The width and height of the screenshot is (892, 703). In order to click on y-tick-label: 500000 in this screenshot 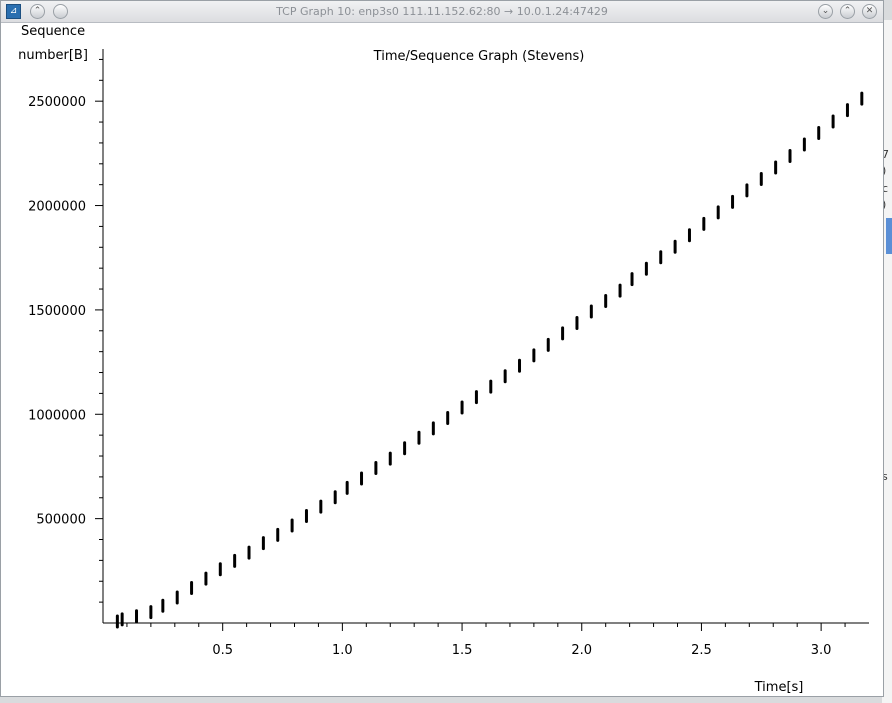, I will do `click(61, 520)`.